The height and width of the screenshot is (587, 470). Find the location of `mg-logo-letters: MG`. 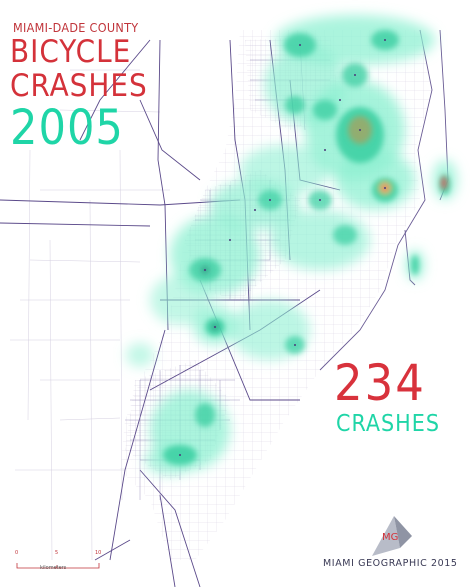

mg-logo-letters: MG is located at coordinates (390, 537).